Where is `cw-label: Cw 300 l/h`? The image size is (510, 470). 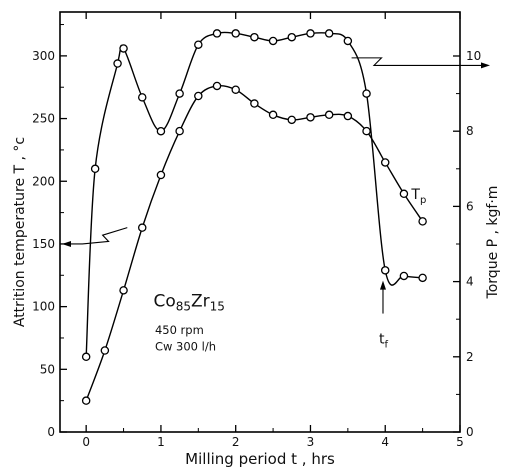
cw-label: Cw 300 l/h is located at coordinates (185, 347).